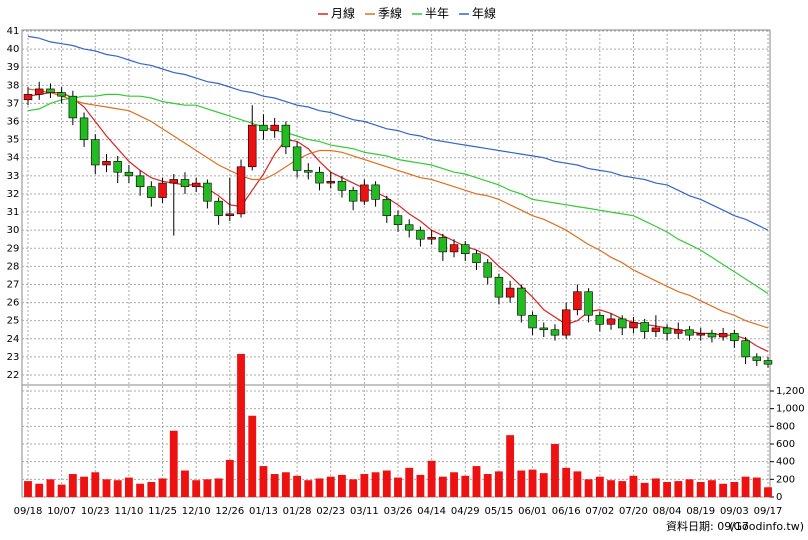 This screenshot has height=540, width=808. I want to click on x-tick-label: 04/29, so click(465, 511).